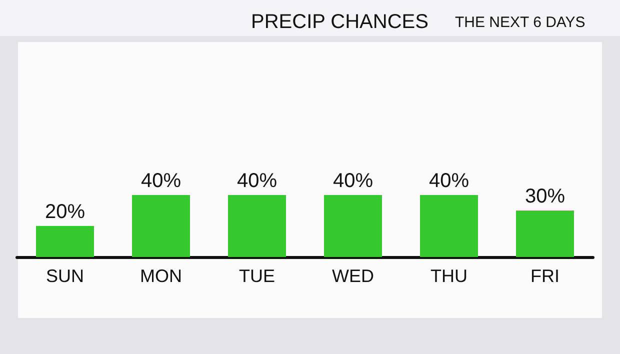  What do you see at coordinates (520, 22) in the screenshot?
I see `chart-subtitle: THE NEXT 6 DAYS` at bounding box center [520, 22].